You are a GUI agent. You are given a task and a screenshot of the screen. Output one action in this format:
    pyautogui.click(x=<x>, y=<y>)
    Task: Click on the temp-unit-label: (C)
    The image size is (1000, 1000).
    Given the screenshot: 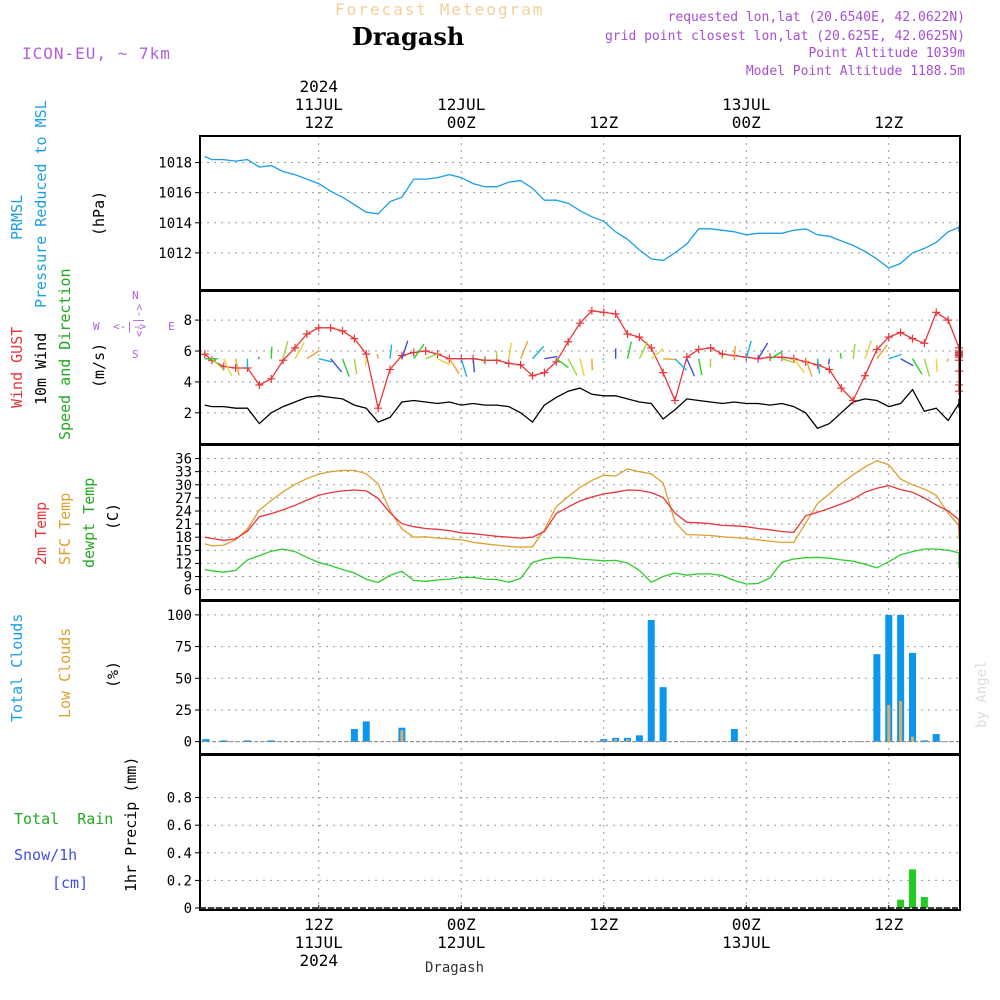 What is the action you would take?
    pyautogui.click(x=113, y=516)
    